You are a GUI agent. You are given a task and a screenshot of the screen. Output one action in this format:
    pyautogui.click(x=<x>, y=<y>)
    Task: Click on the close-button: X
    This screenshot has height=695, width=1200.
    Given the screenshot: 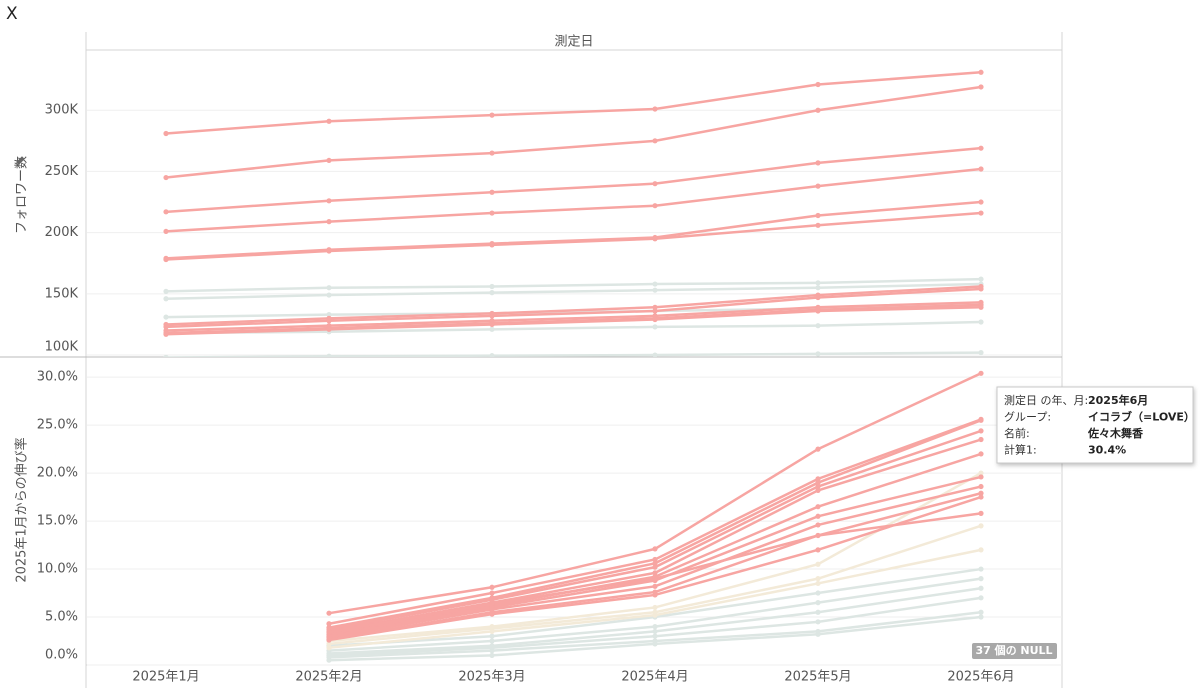 What is the action you would take?
    pyautogui.click(x=12, y=14)
    